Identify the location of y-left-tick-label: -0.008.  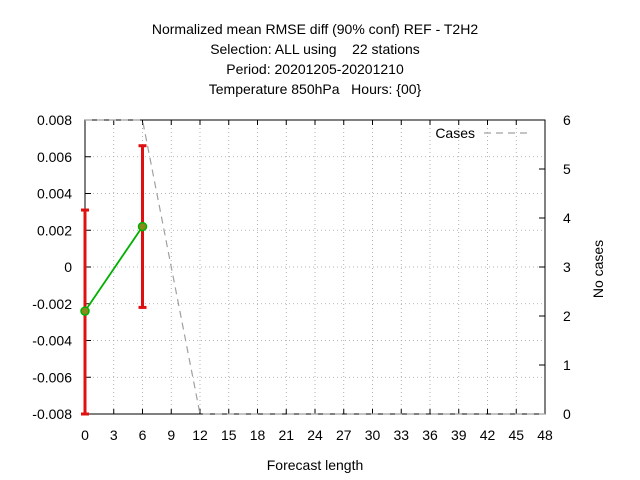
(52, 414).